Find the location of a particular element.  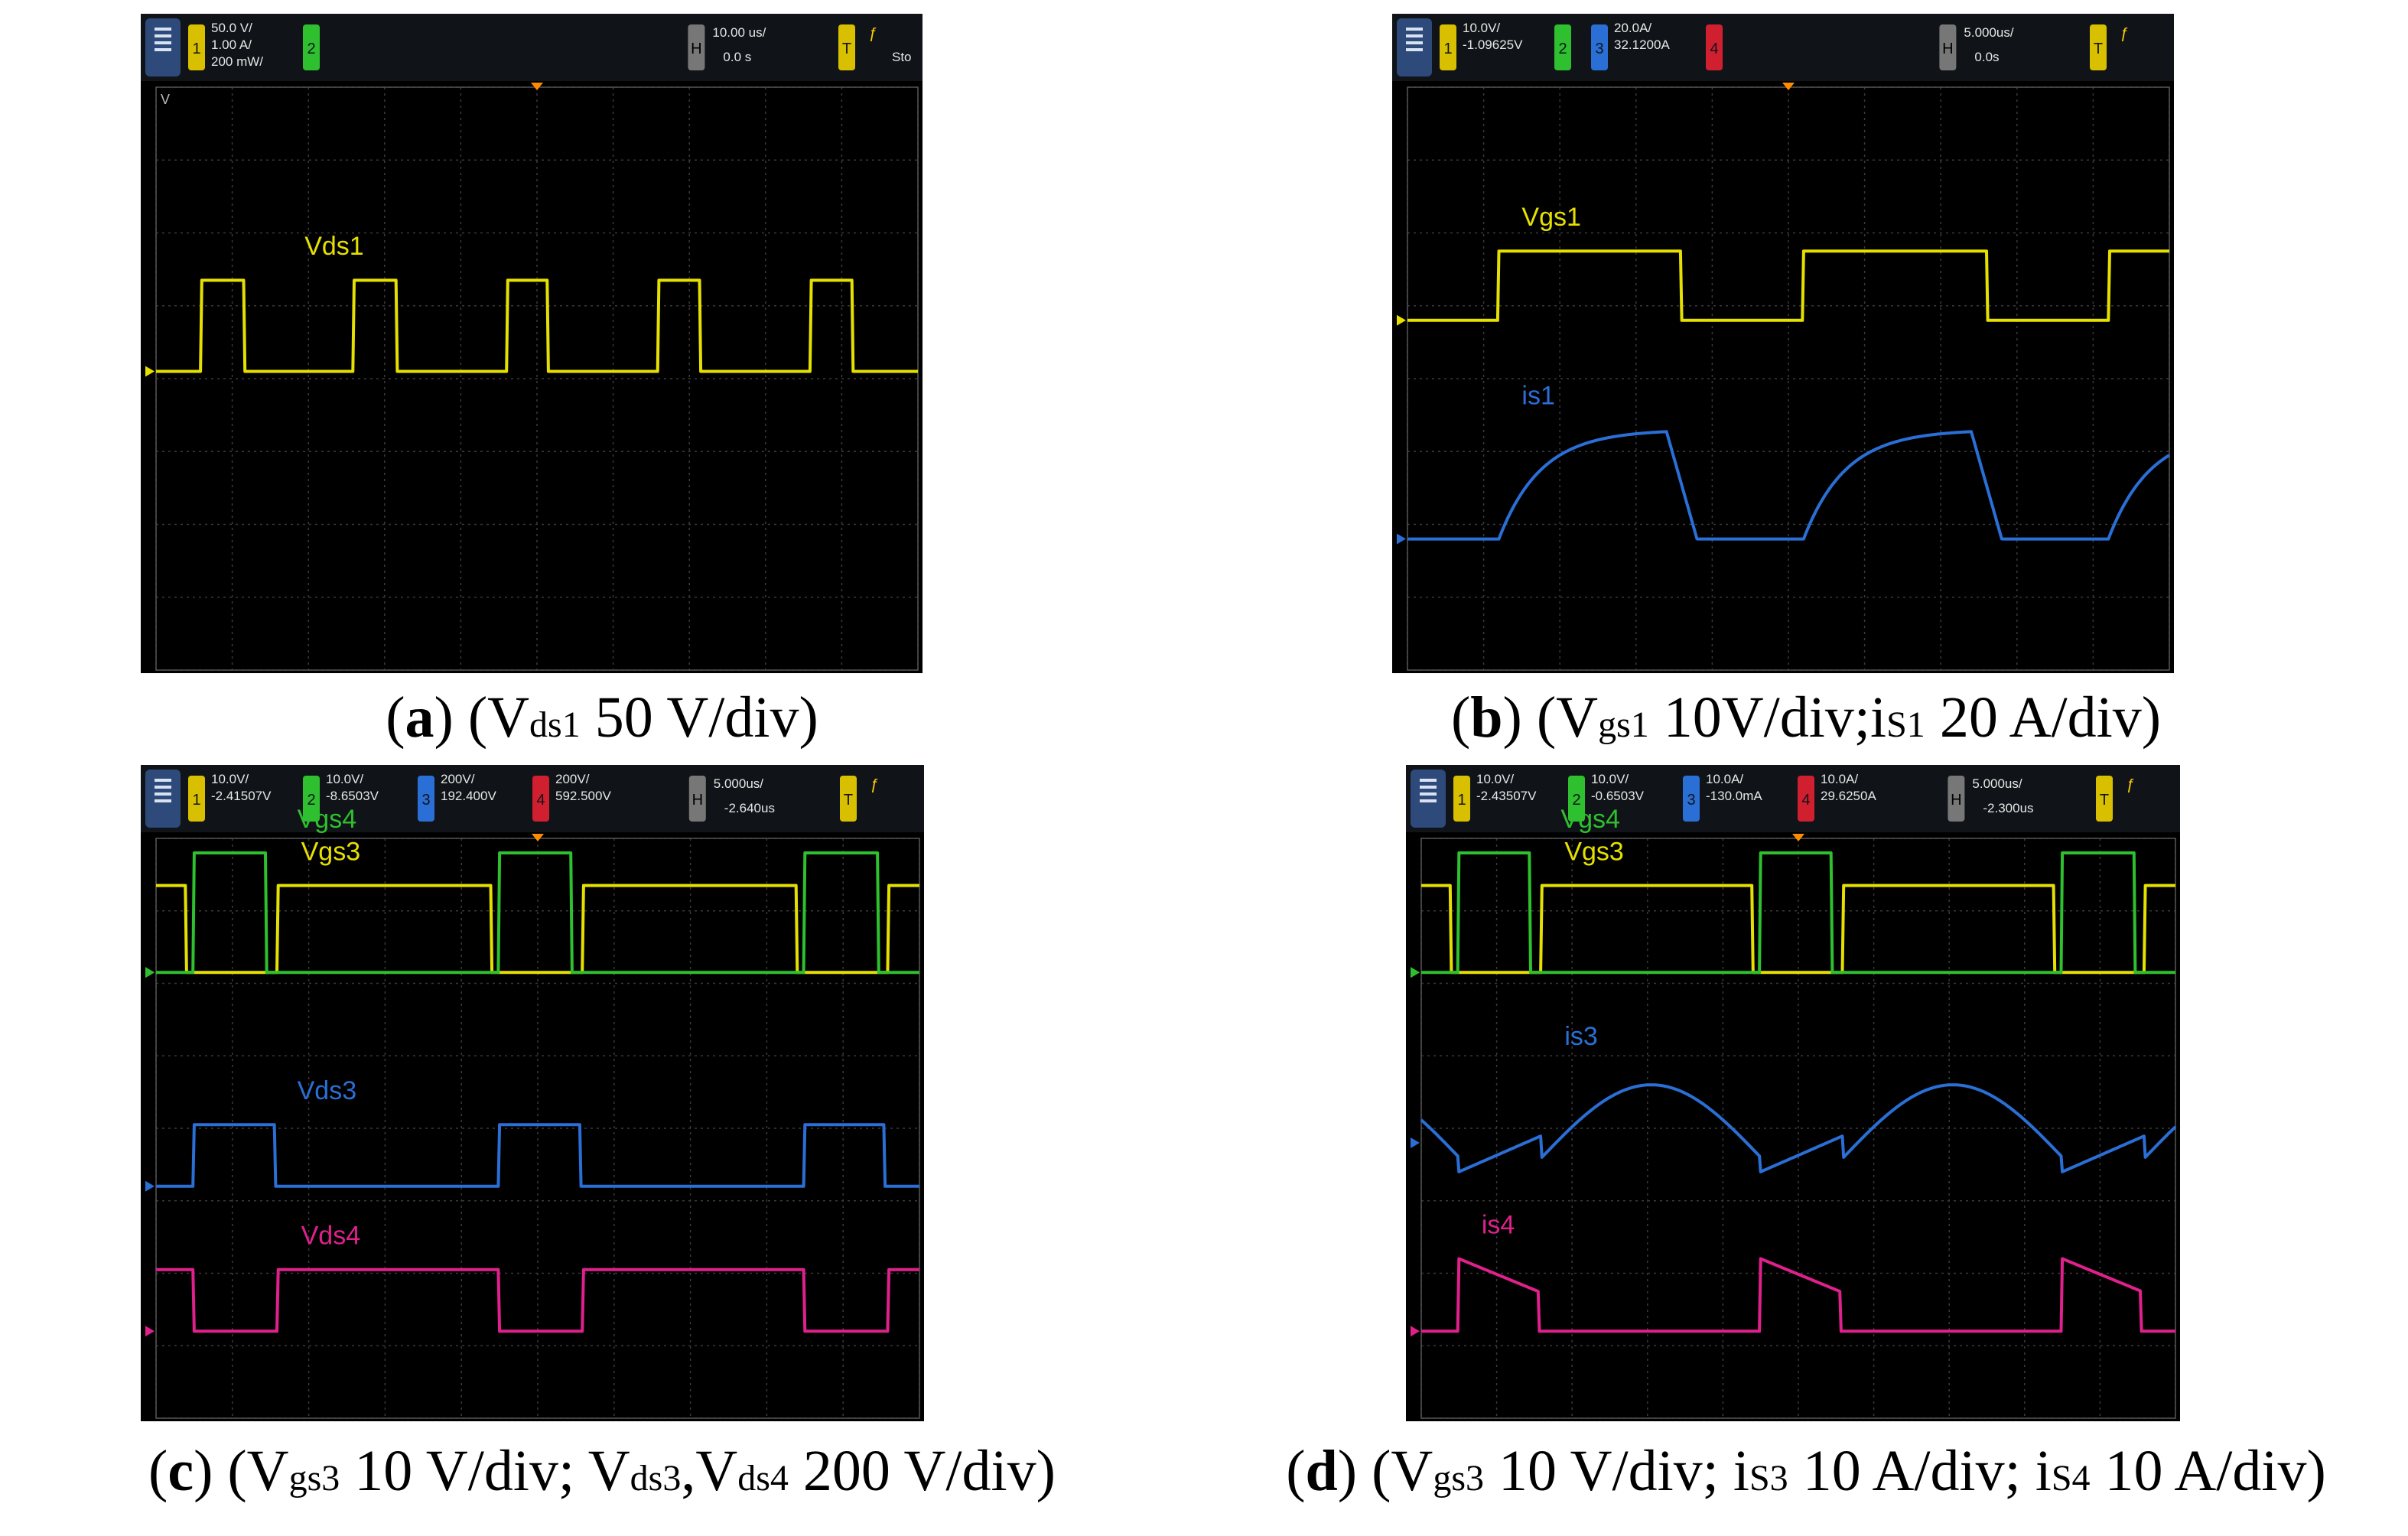

trace-label-Vgs3: Vgs3 is located at coordinates (331, 851).